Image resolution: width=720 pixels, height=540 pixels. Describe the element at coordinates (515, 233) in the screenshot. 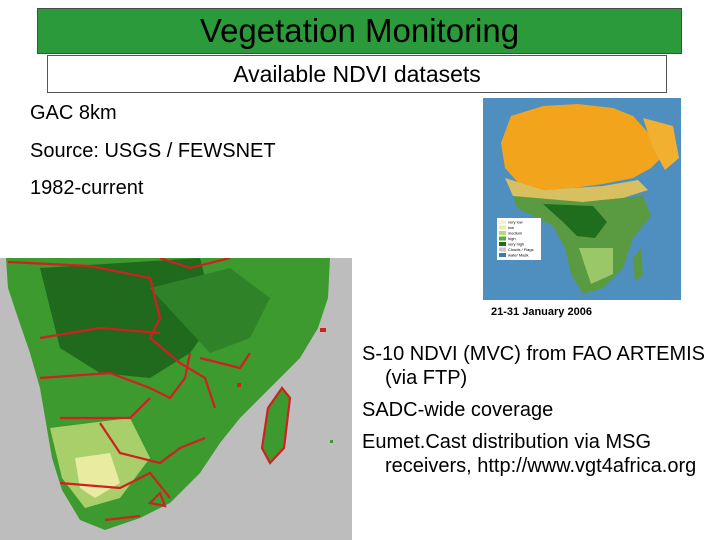

I see `legend-label: medium` at that location.